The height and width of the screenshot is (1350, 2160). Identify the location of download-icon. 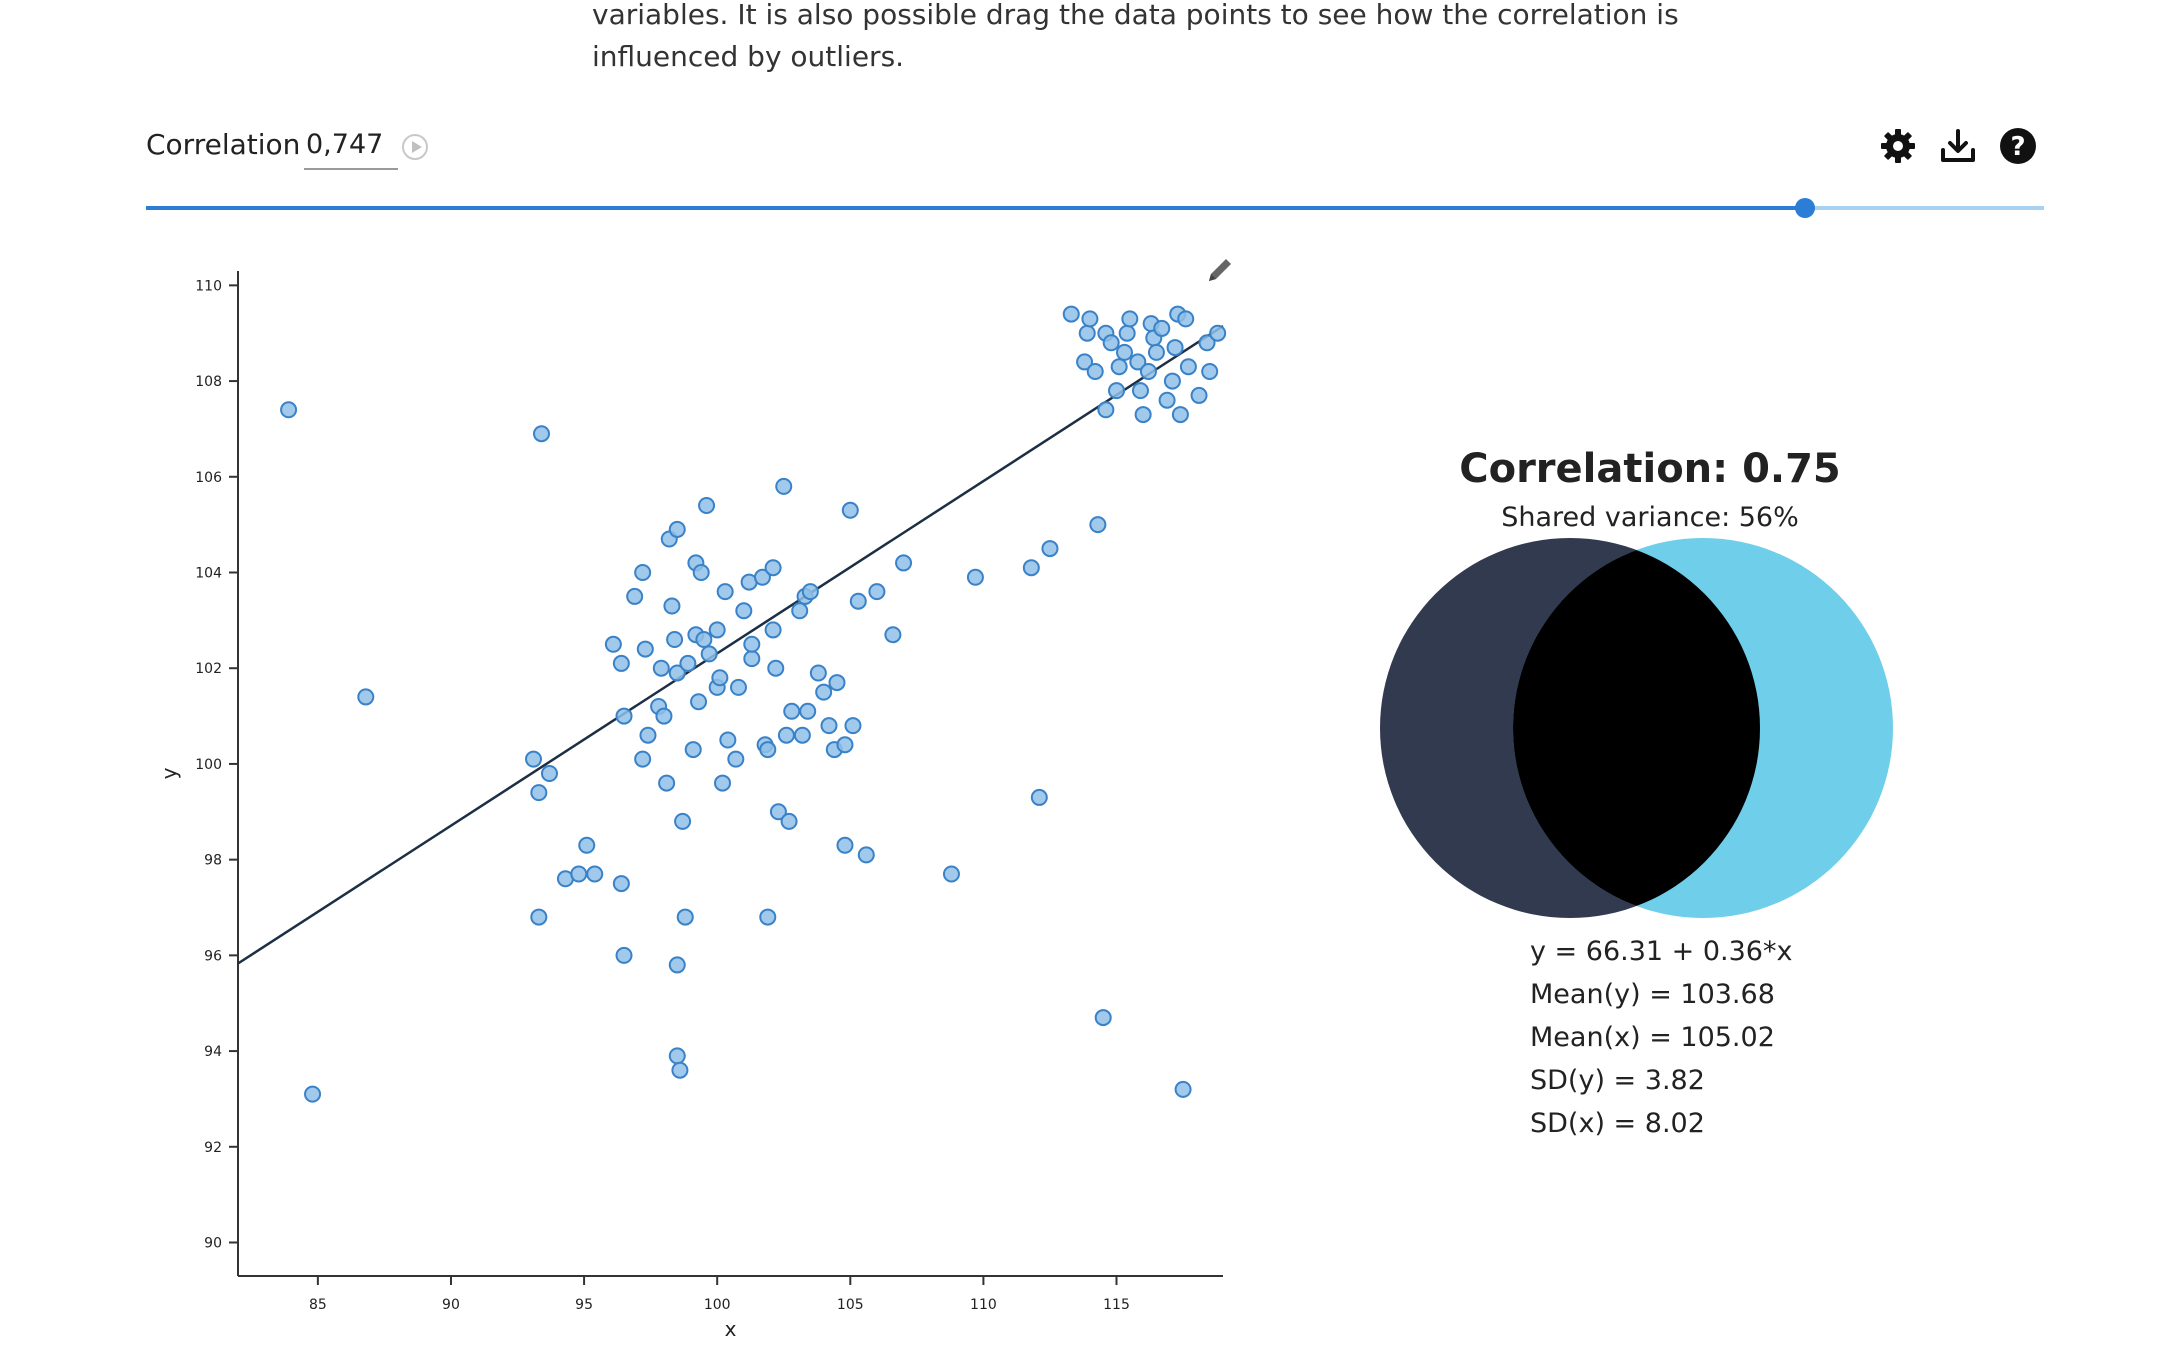
(1958, 146).